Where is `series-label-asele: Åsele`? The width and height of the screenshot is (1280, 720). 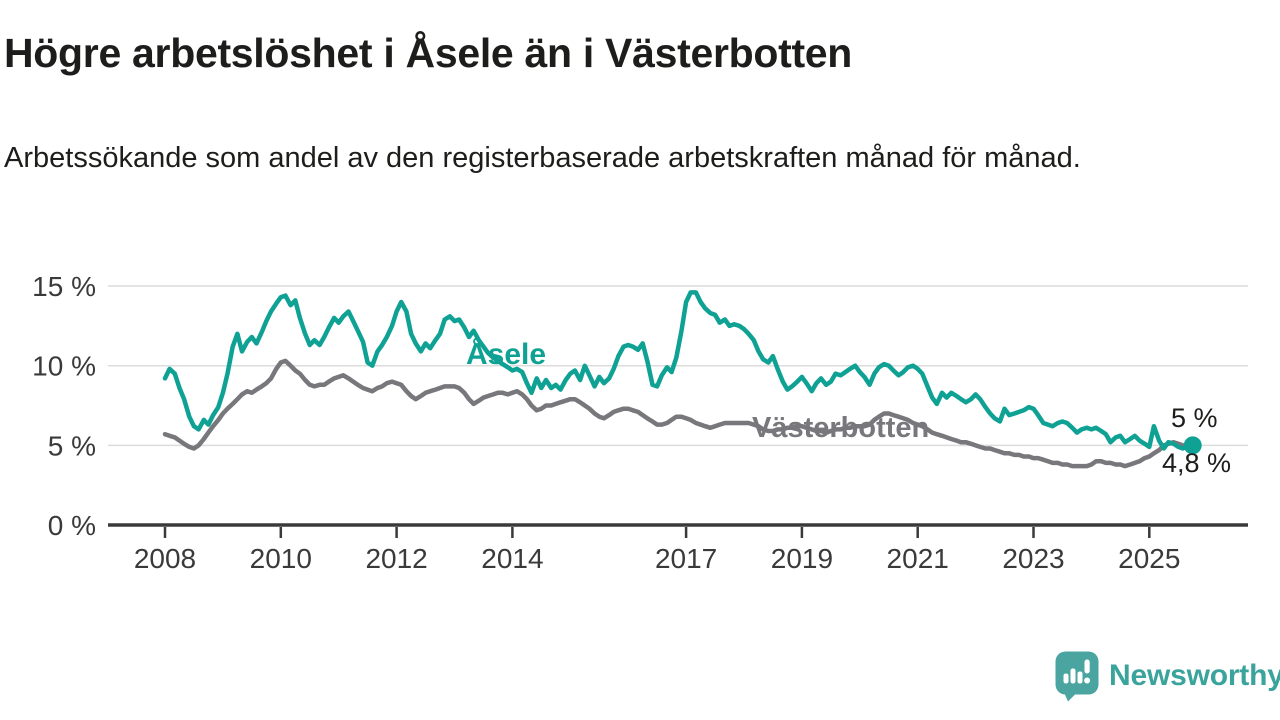
series-label-asele: Åsele is located at coordinates (506, 354).